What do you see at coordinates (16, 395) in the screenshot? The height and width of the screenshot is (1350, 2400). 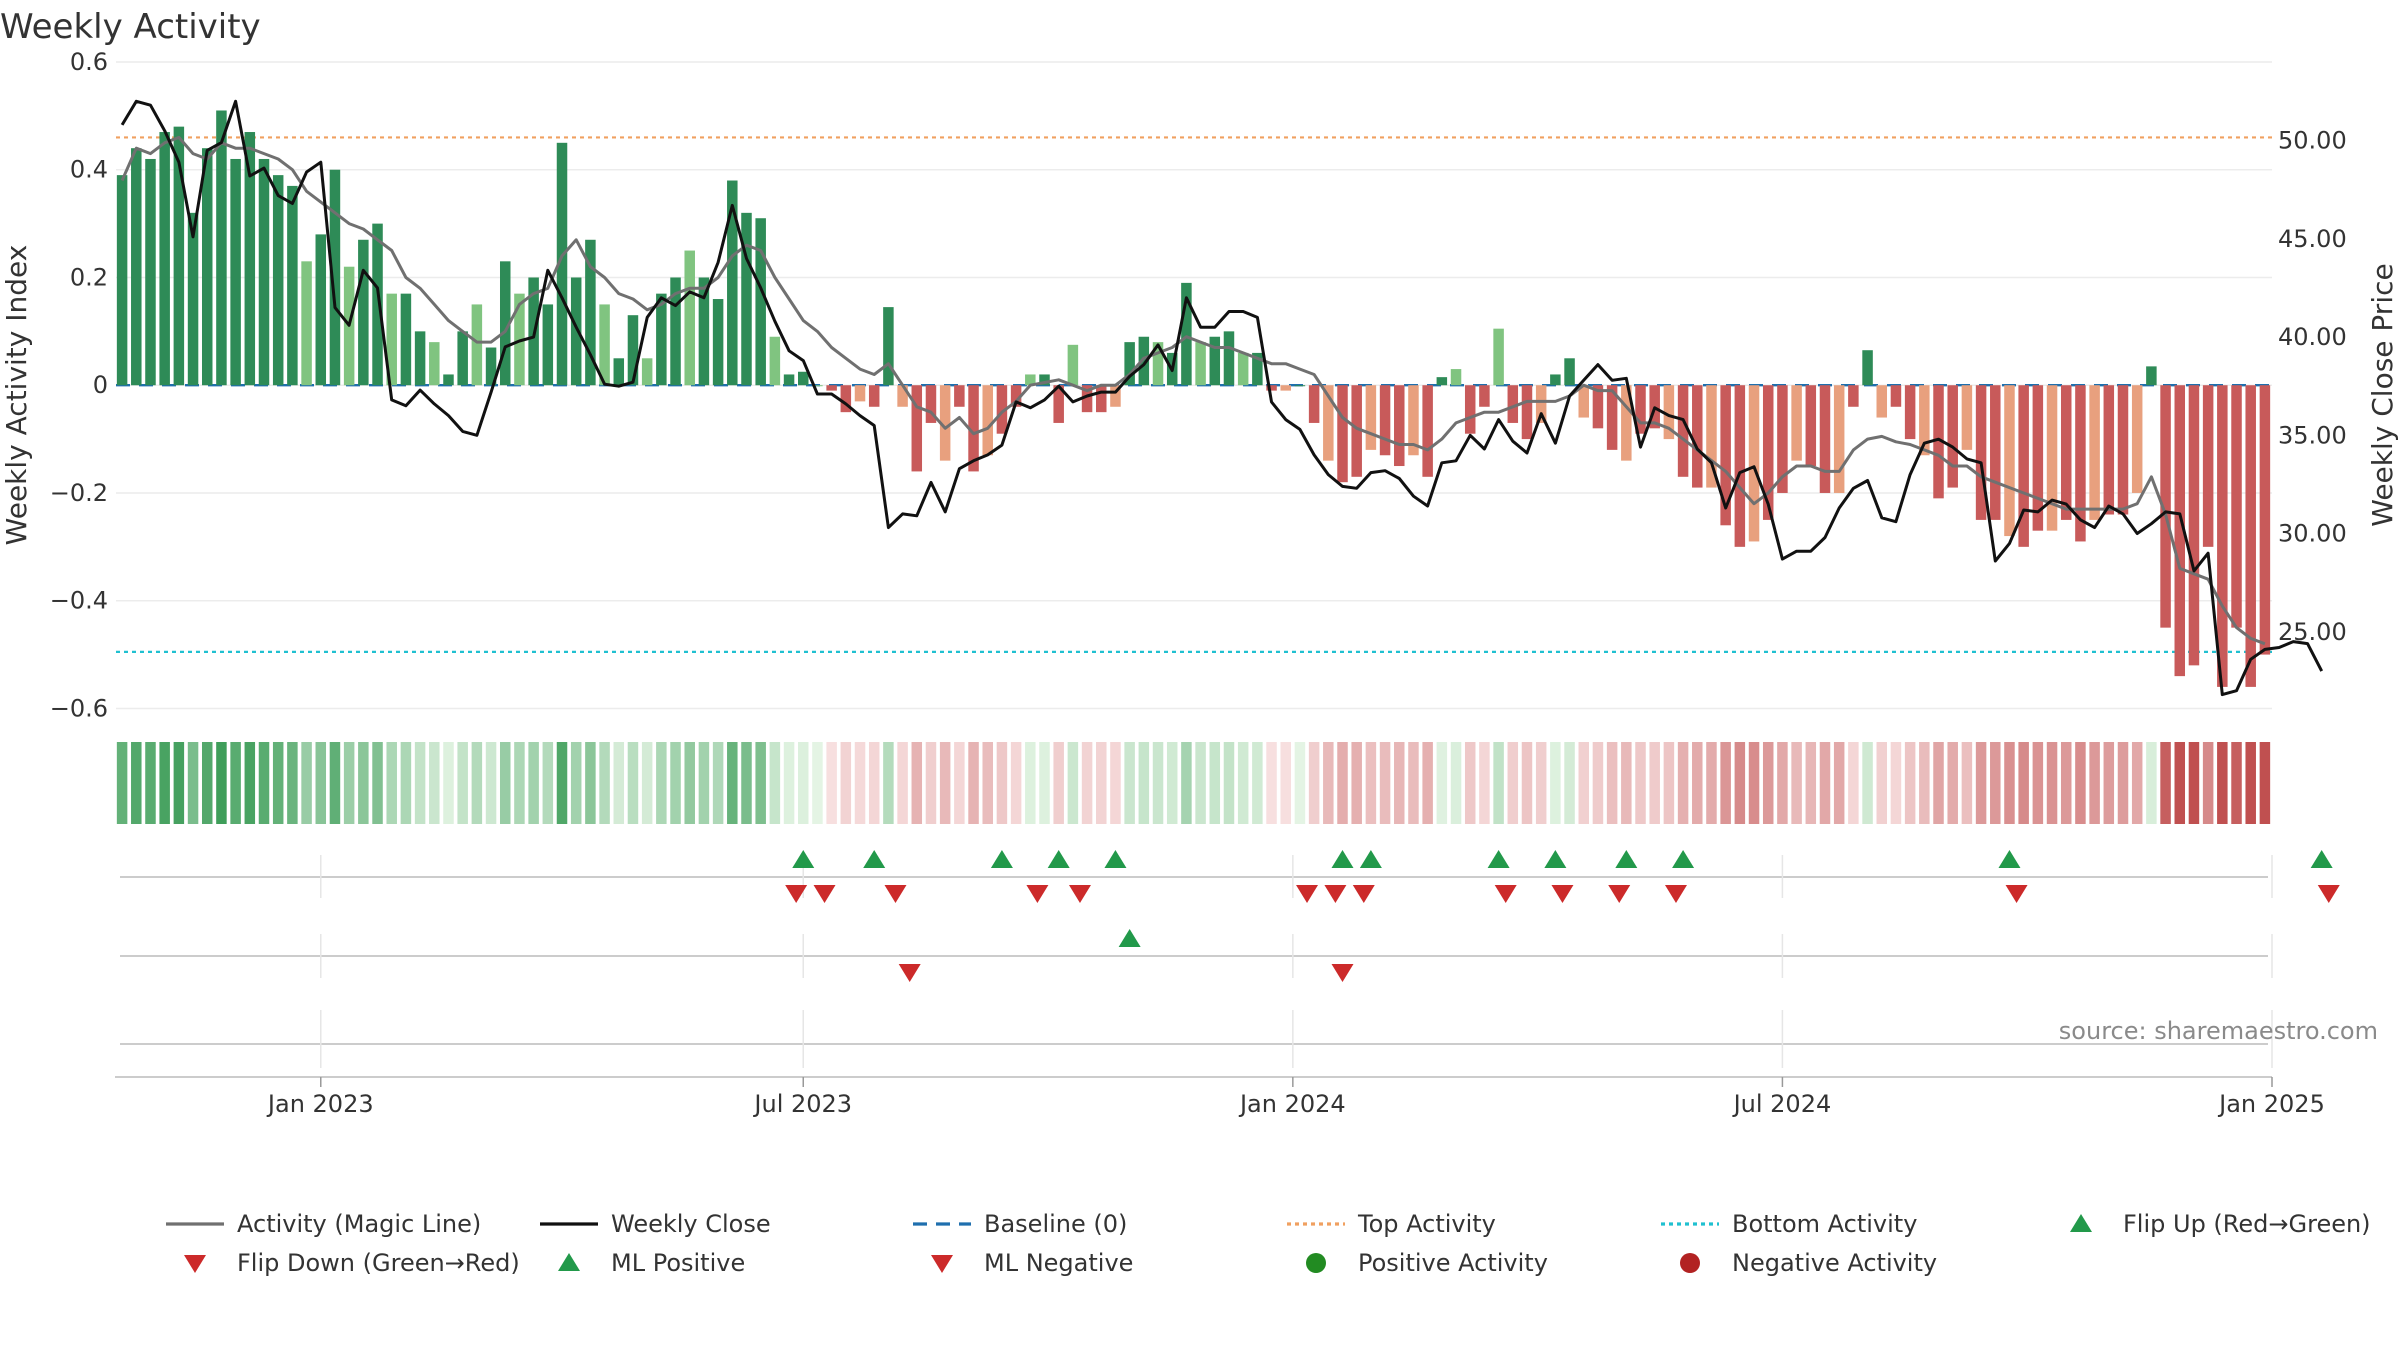 I see `y-axis-label: Weekly Activity Index` at bounding box center [16, 395].